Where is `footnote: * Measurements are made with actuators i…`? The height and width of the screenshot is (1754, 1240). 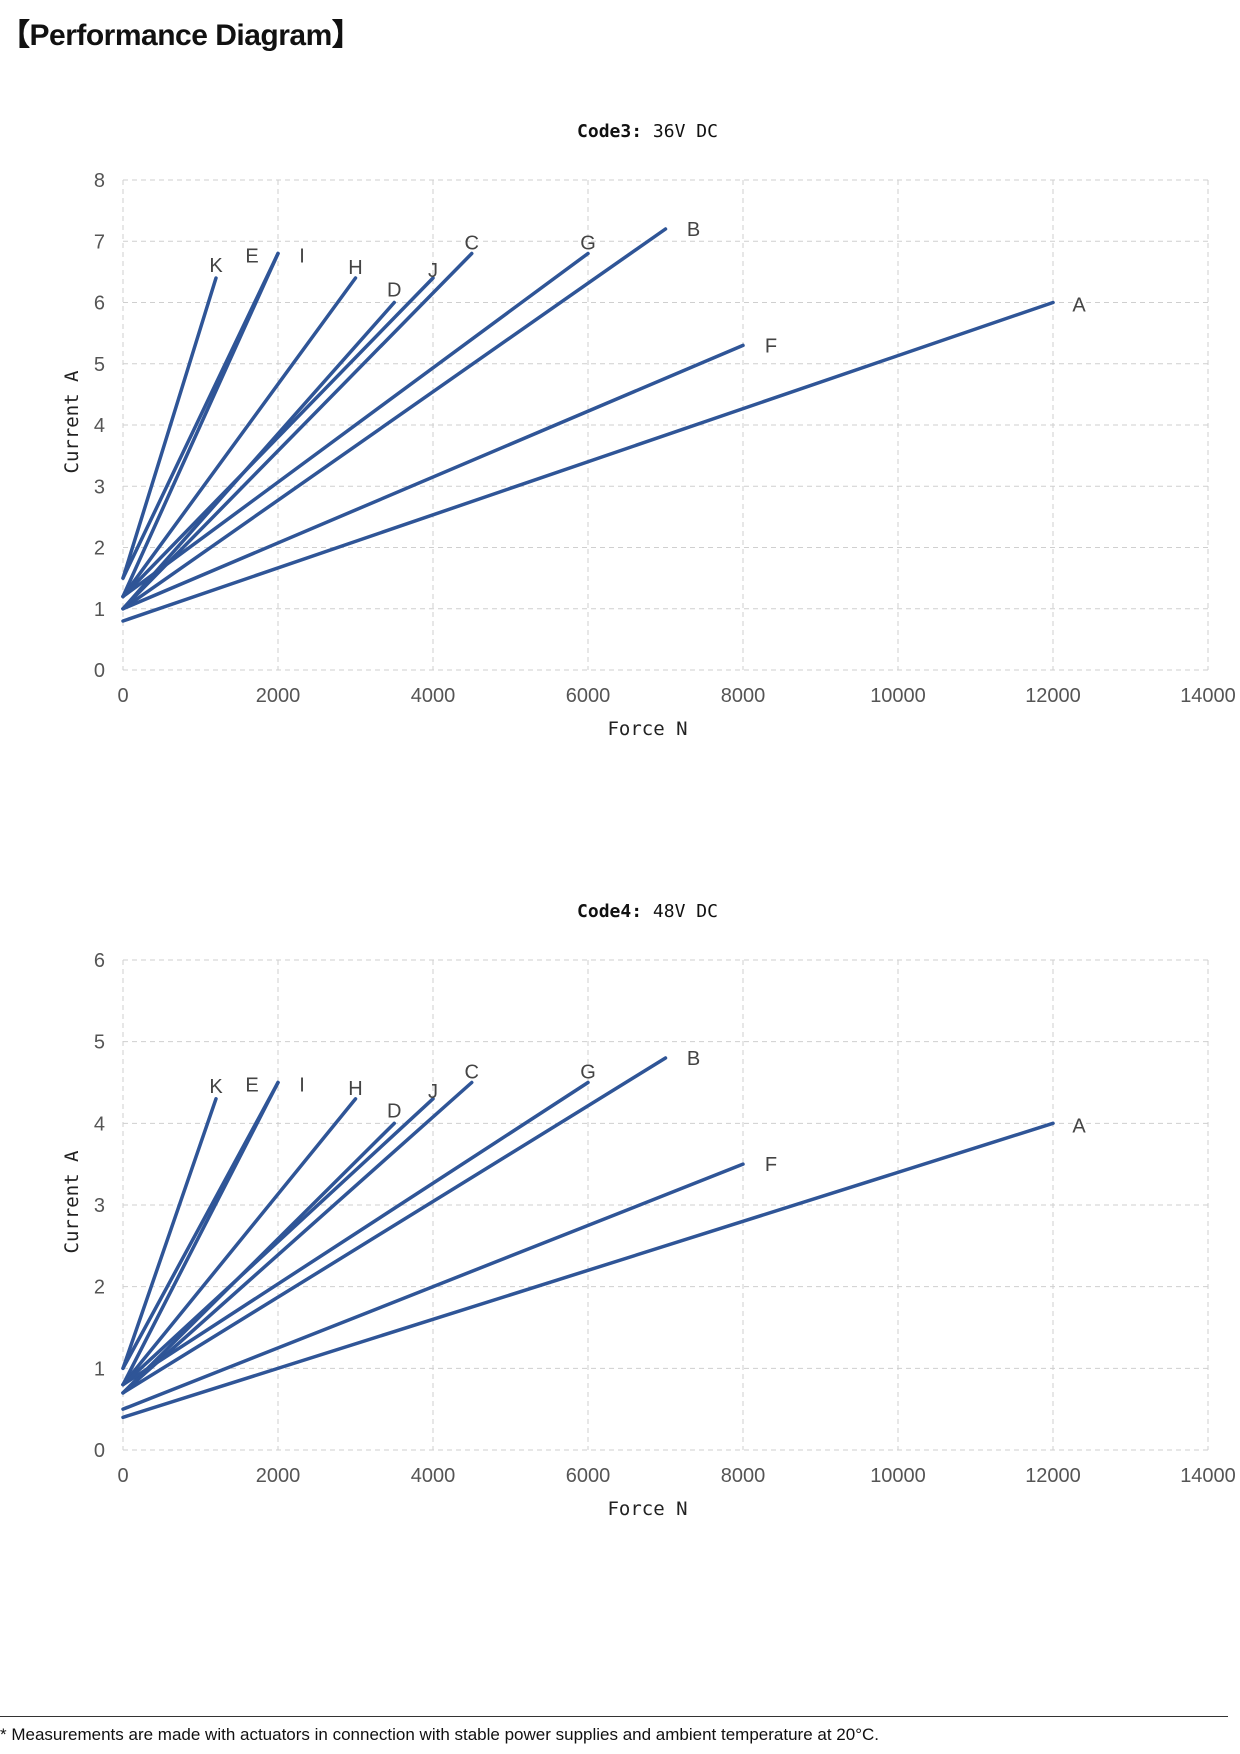
footnote: * Measurements are made with actuators i… is located at coordinates (439, 1734).